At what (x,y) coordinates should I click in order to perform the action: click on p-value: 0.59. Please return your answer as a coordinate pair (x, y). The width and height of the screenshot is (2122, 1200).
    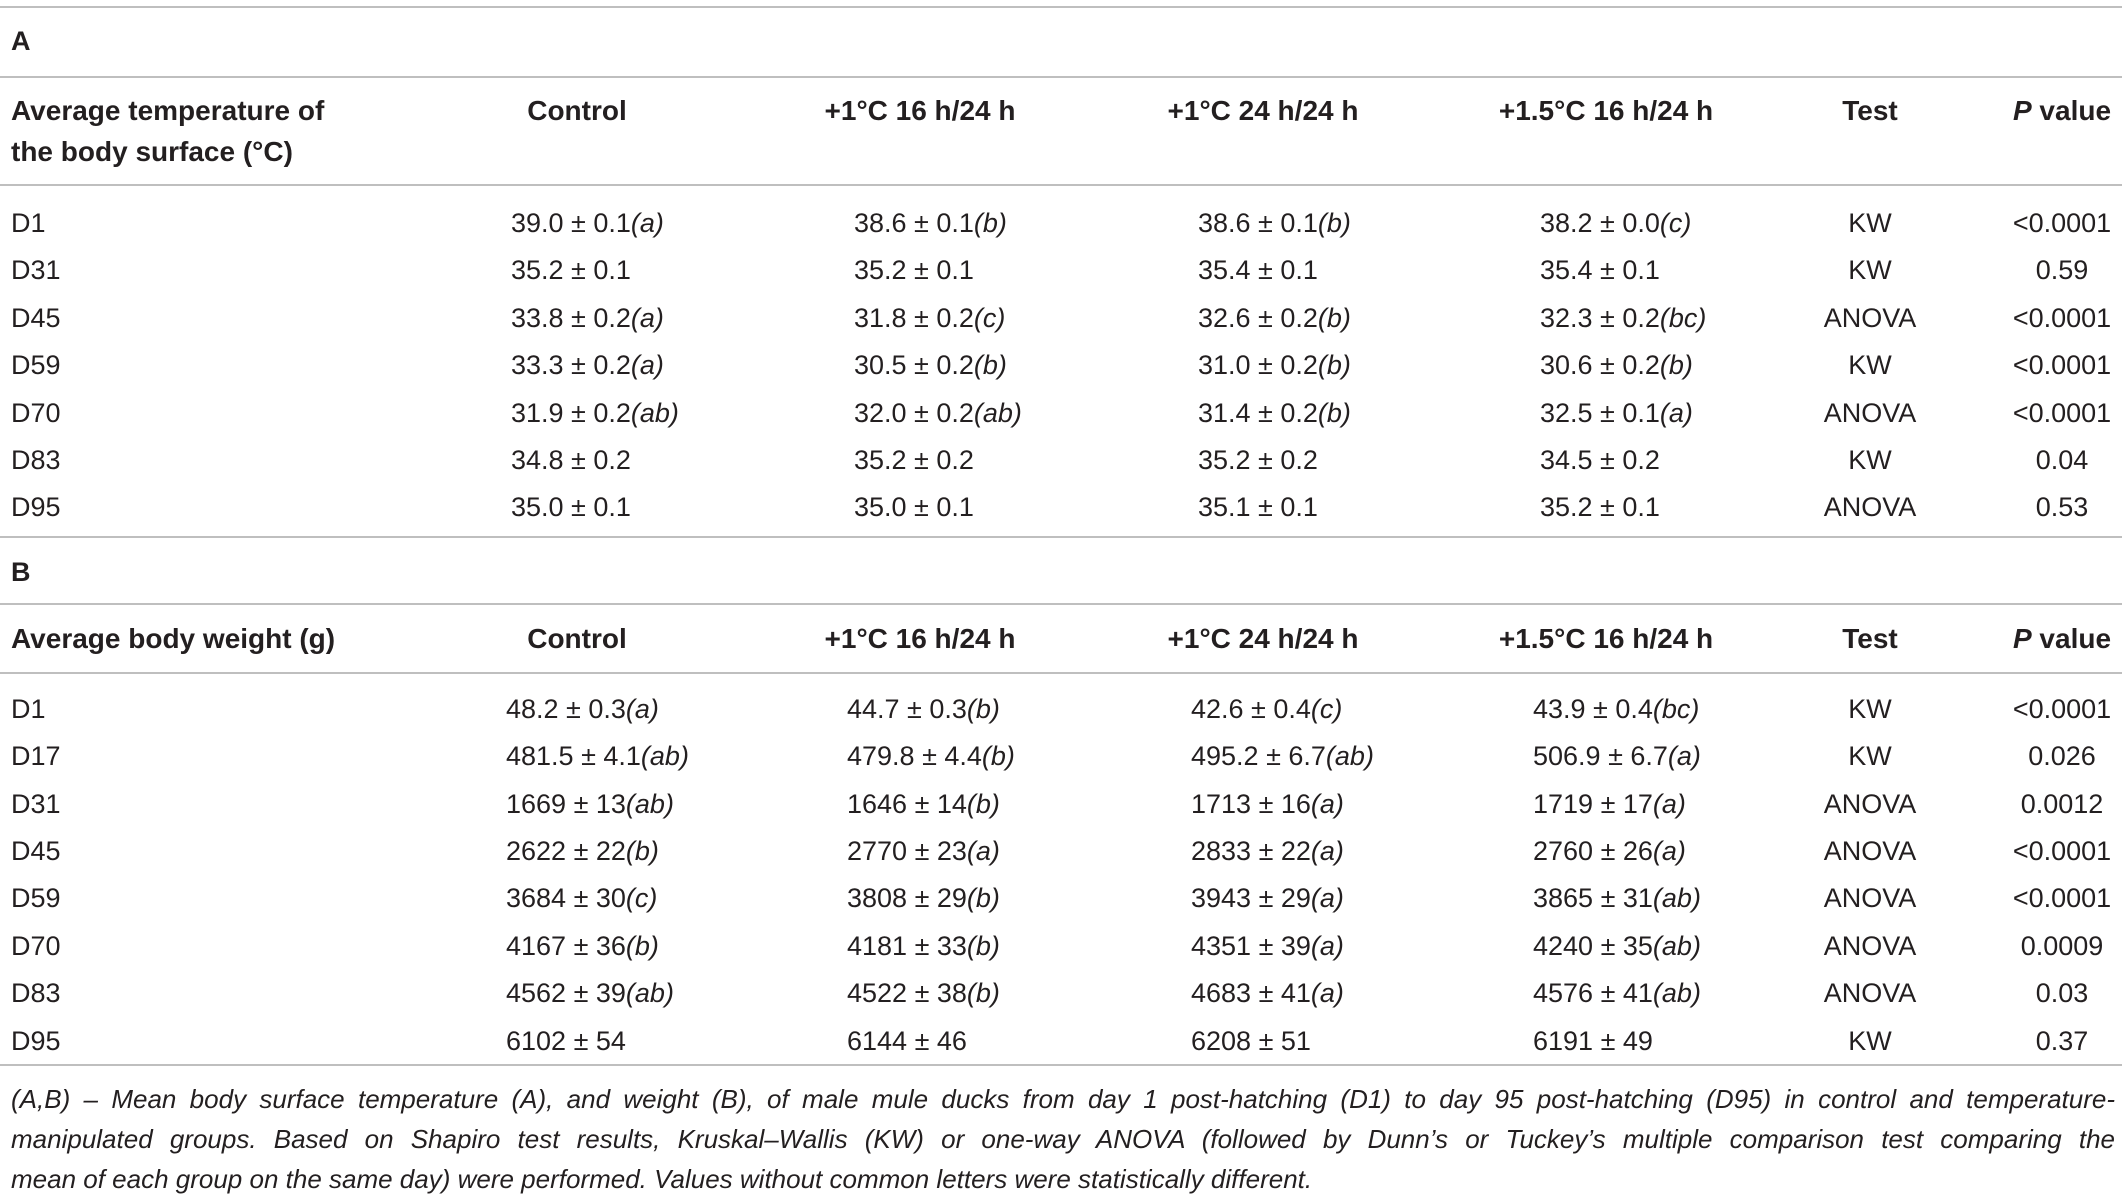
    Looking at the image, I should click on (2062, 270).